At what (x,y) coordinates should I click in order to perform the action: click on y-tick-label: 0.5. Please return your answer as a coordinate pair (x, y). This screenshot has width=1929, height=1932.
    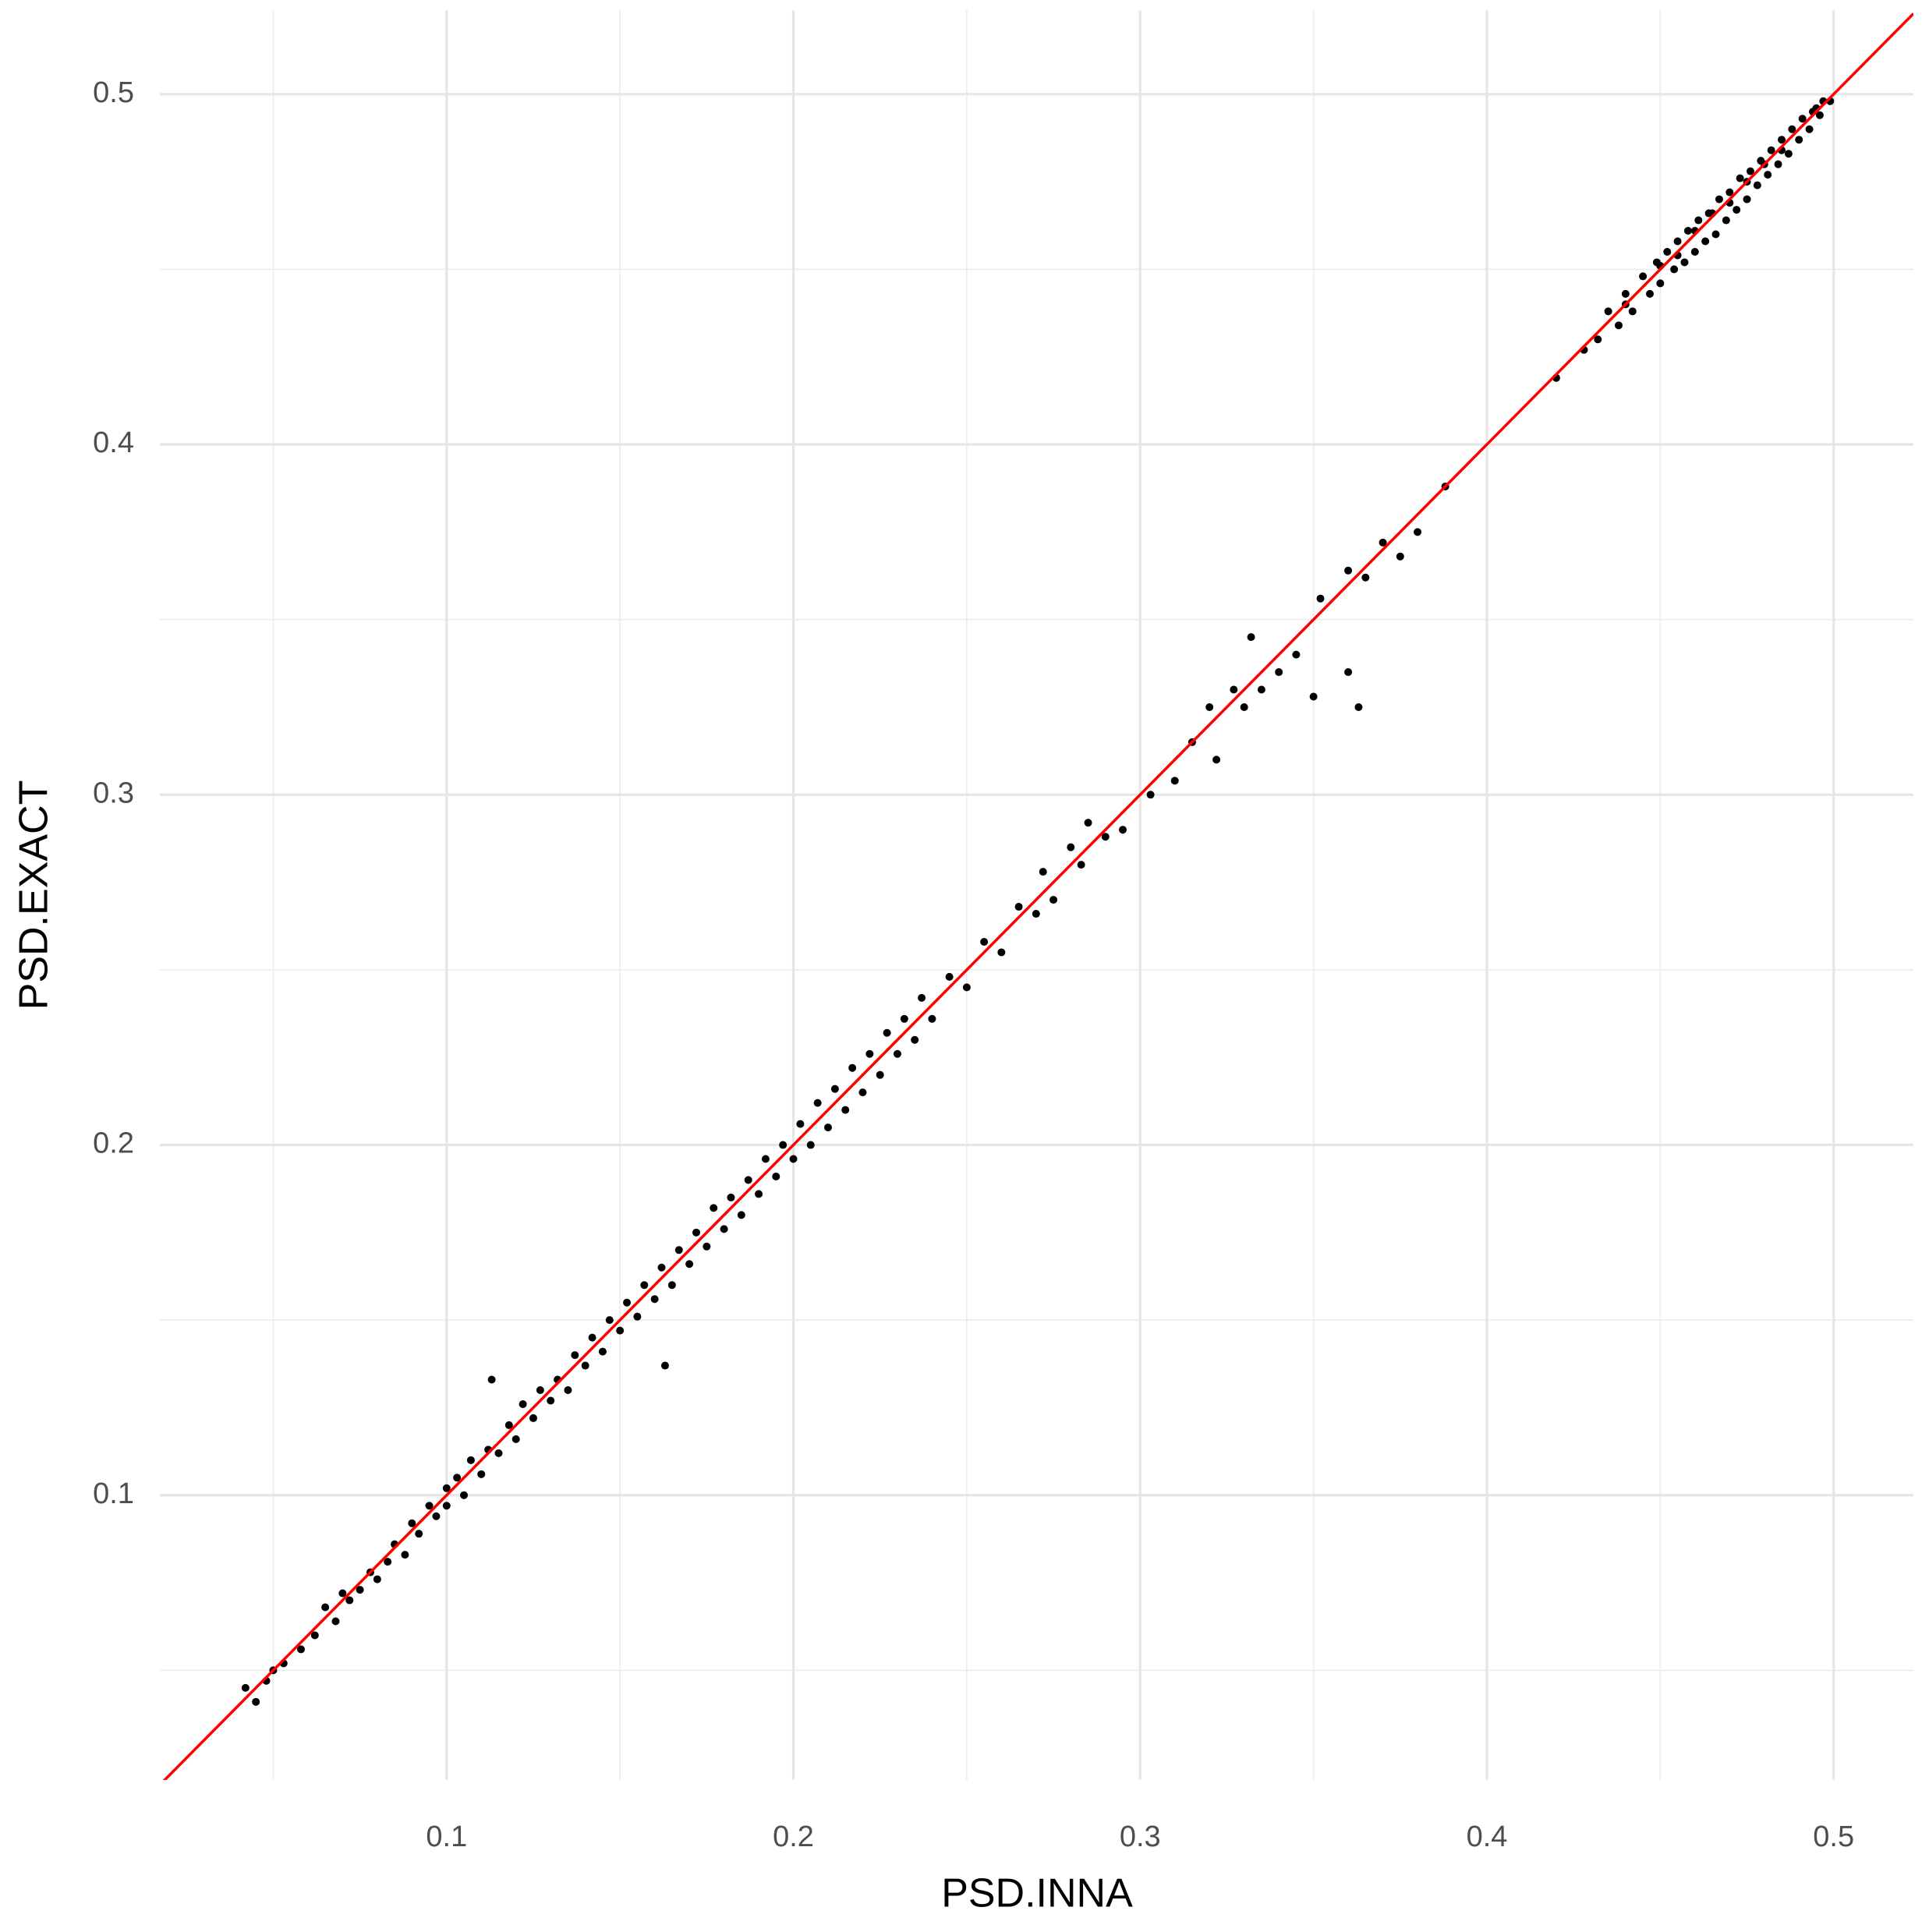
    Looking at the image, I should click on (113, 92).